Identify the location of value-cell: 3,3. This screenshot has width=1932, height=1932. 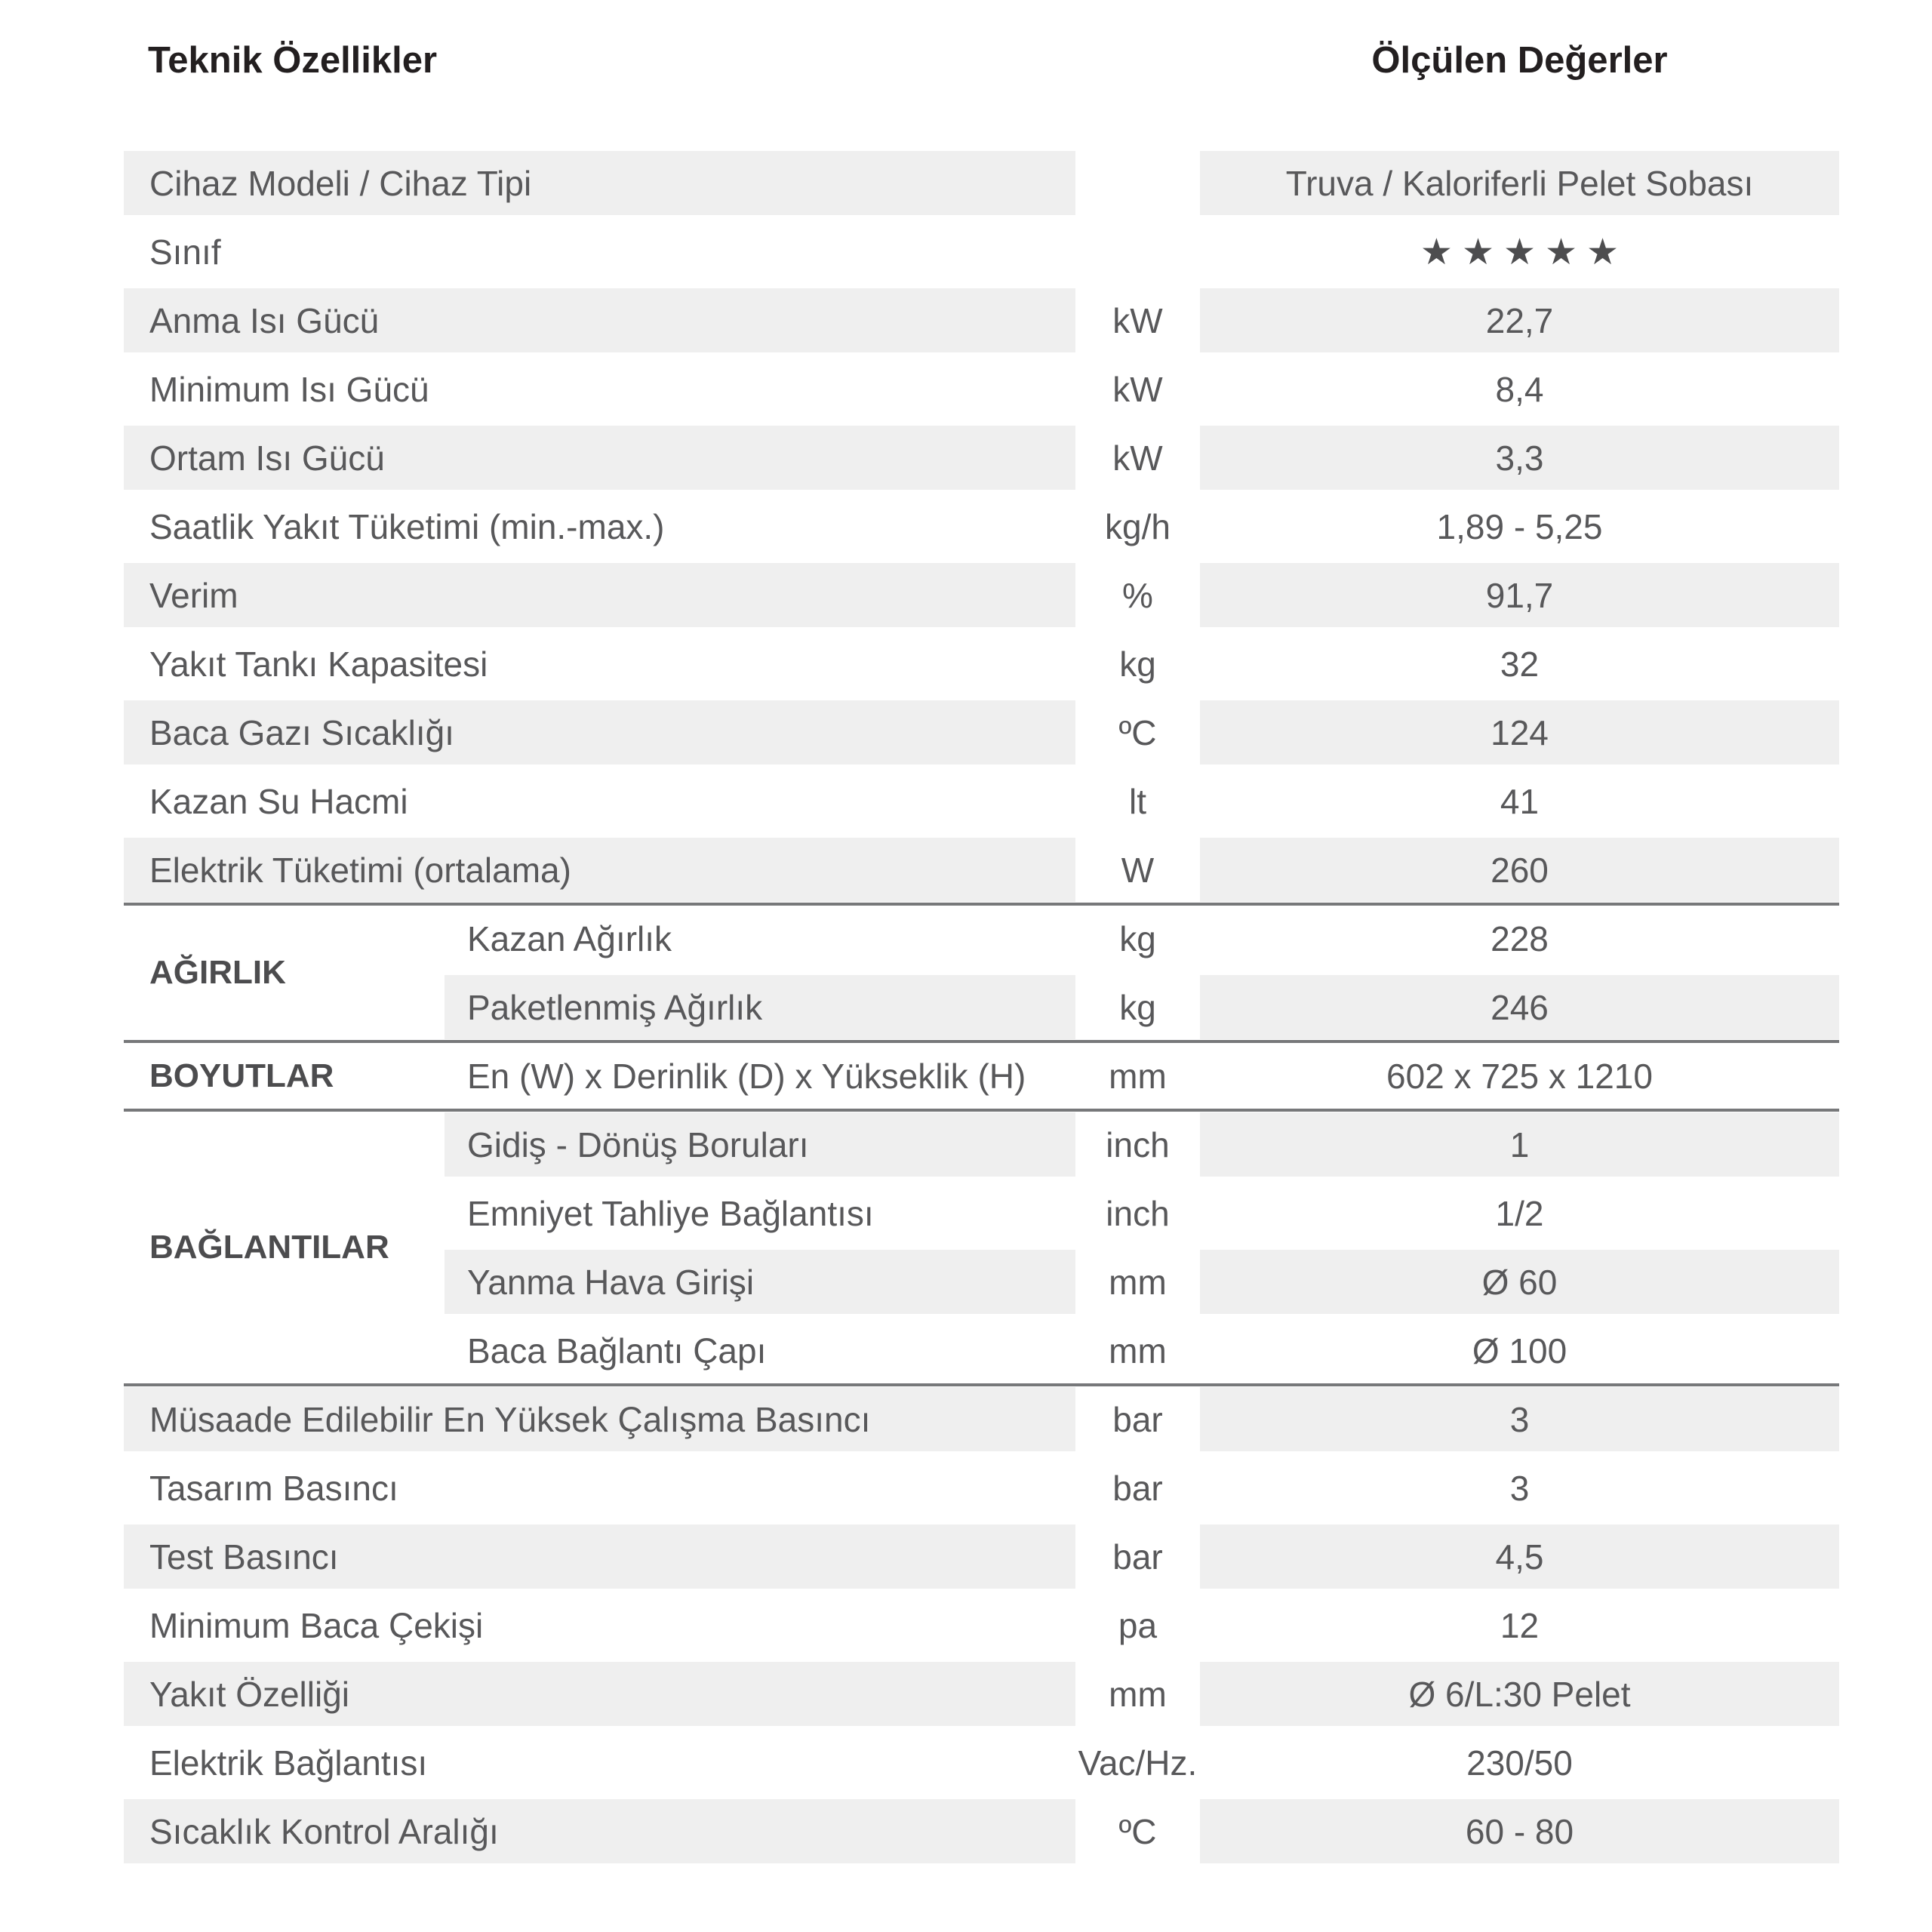
(1519, 458).